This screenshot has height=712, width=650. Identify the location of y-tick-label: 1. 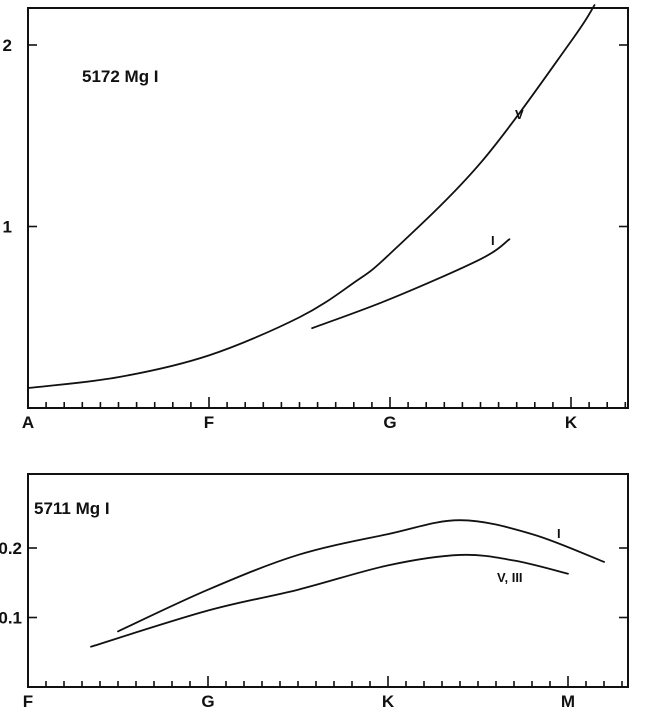
(7, 227).